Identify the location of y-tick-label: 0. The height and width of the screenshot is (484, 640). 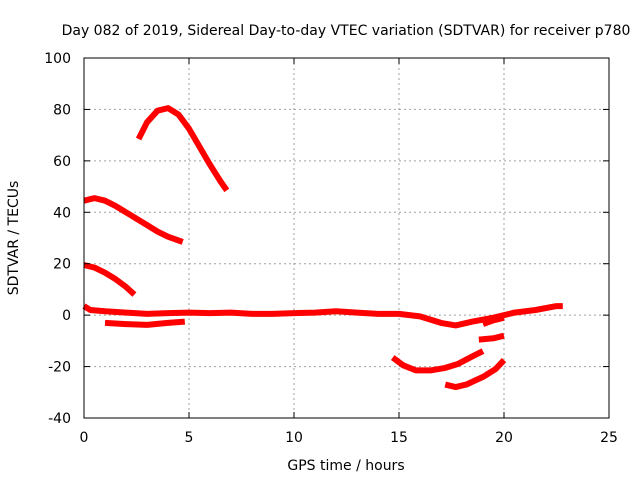
(66, 316).